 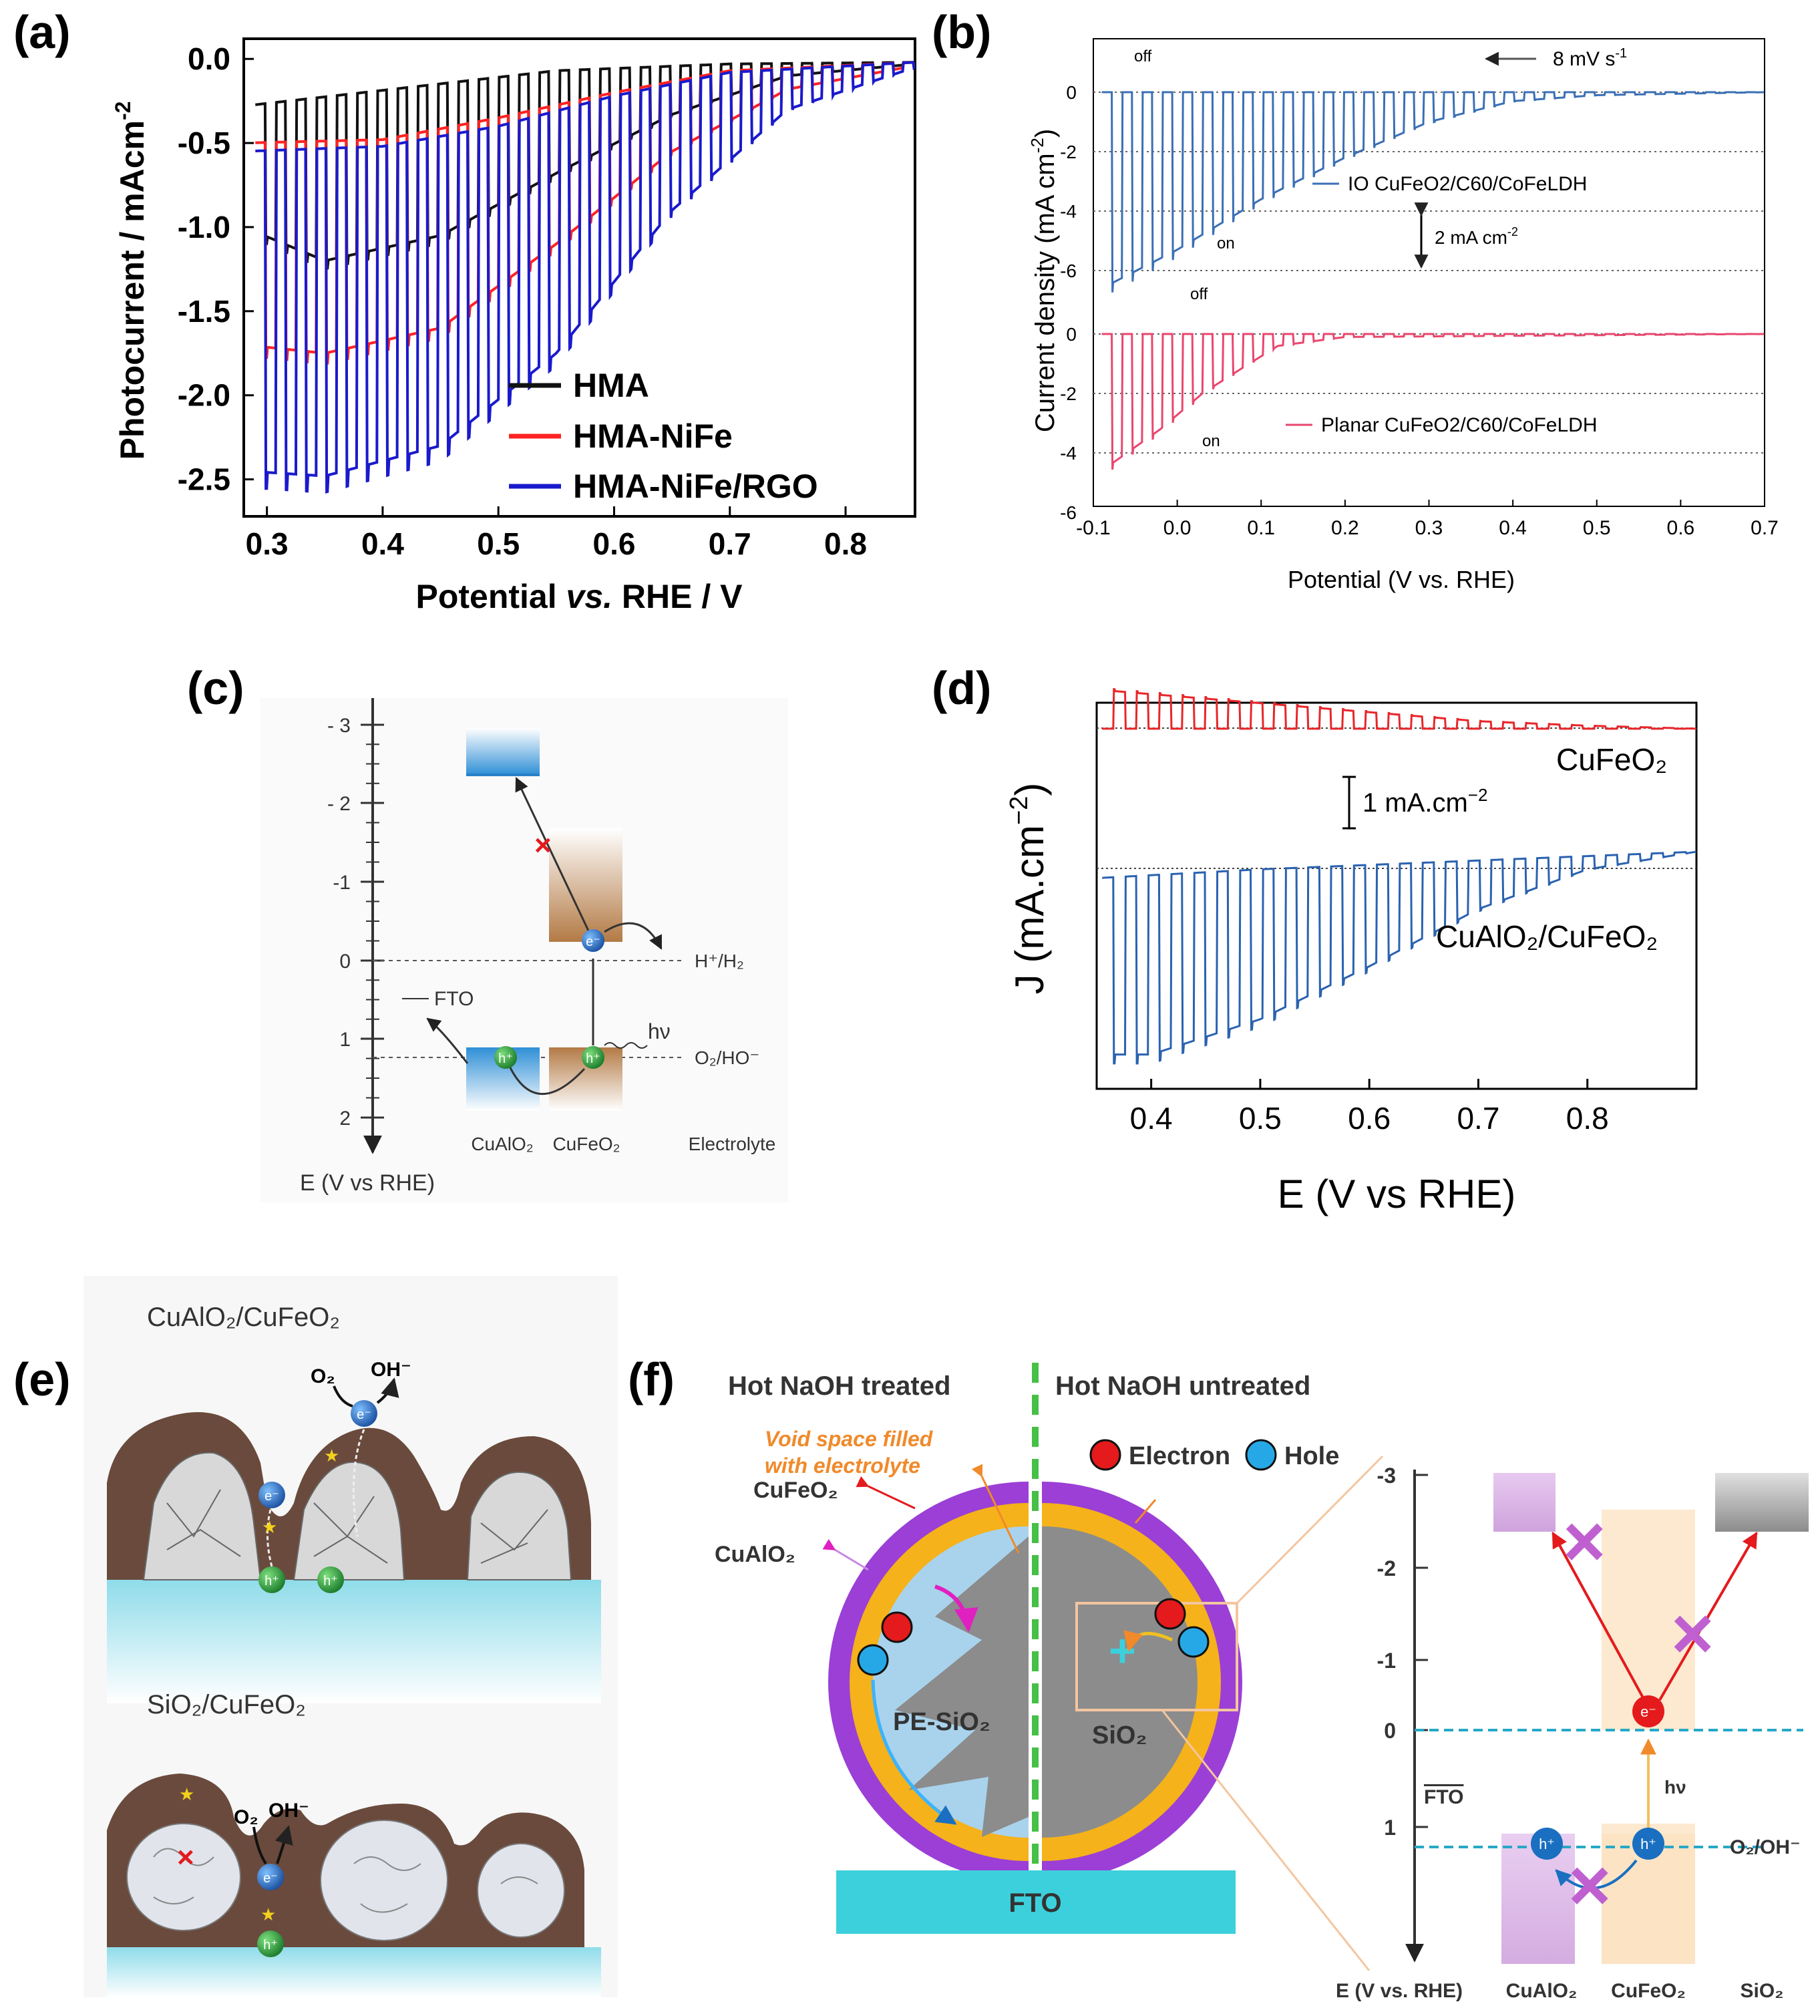 I want to click on void-note-line-2: with electrolyte, so click(x=843, y=1466).